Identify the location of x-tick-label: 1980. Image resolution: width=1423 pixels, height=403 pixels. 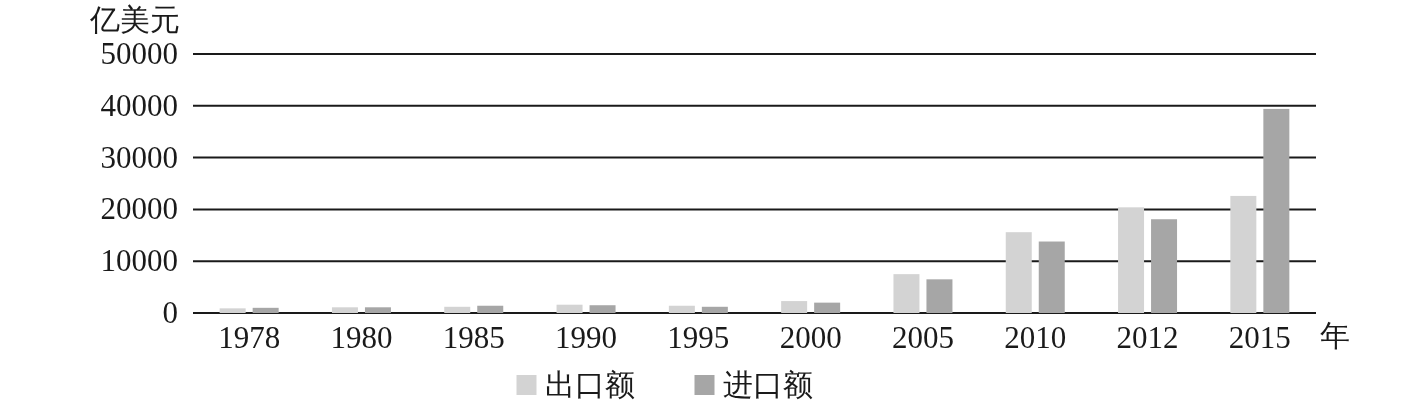
(361, 337).